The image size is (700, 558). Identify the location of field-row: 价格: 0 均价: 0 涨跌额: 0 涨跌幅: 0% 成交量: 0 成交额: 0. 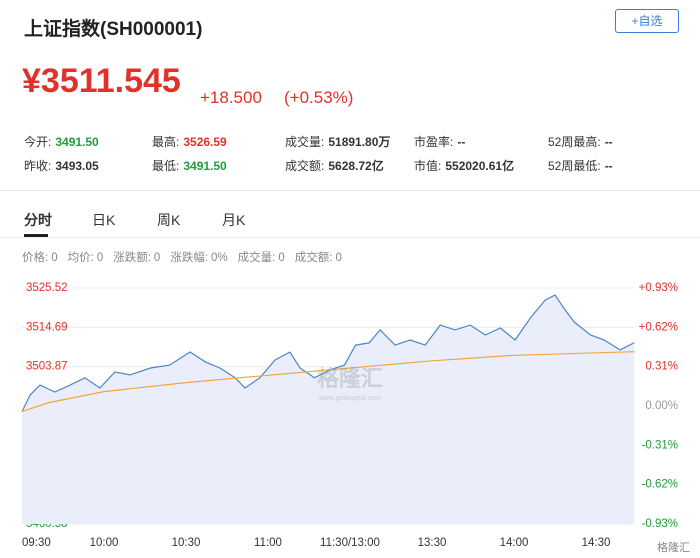
(182, 257).